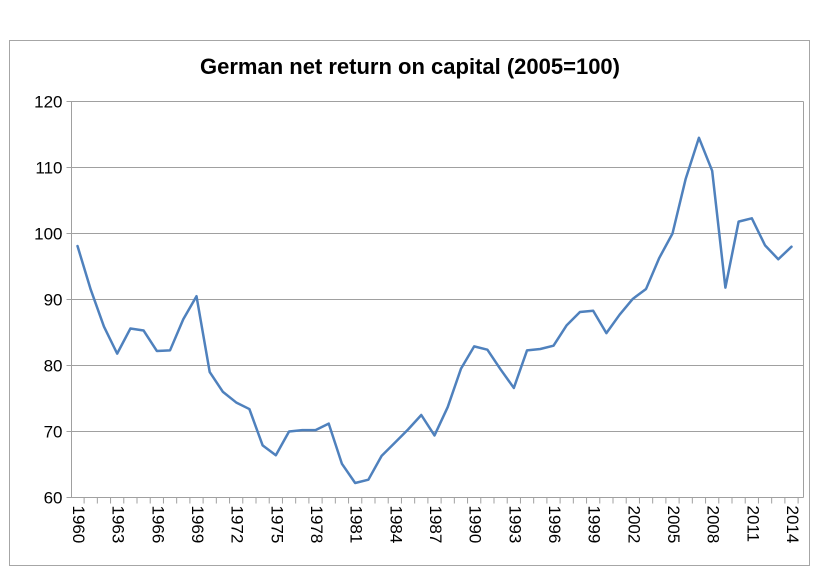 Image resolution: width=820 pixels, height=576 pixels. Describe the element at coordinates (713, 525) in the screenshot. I see `x-tick-label: 2008` at that location.